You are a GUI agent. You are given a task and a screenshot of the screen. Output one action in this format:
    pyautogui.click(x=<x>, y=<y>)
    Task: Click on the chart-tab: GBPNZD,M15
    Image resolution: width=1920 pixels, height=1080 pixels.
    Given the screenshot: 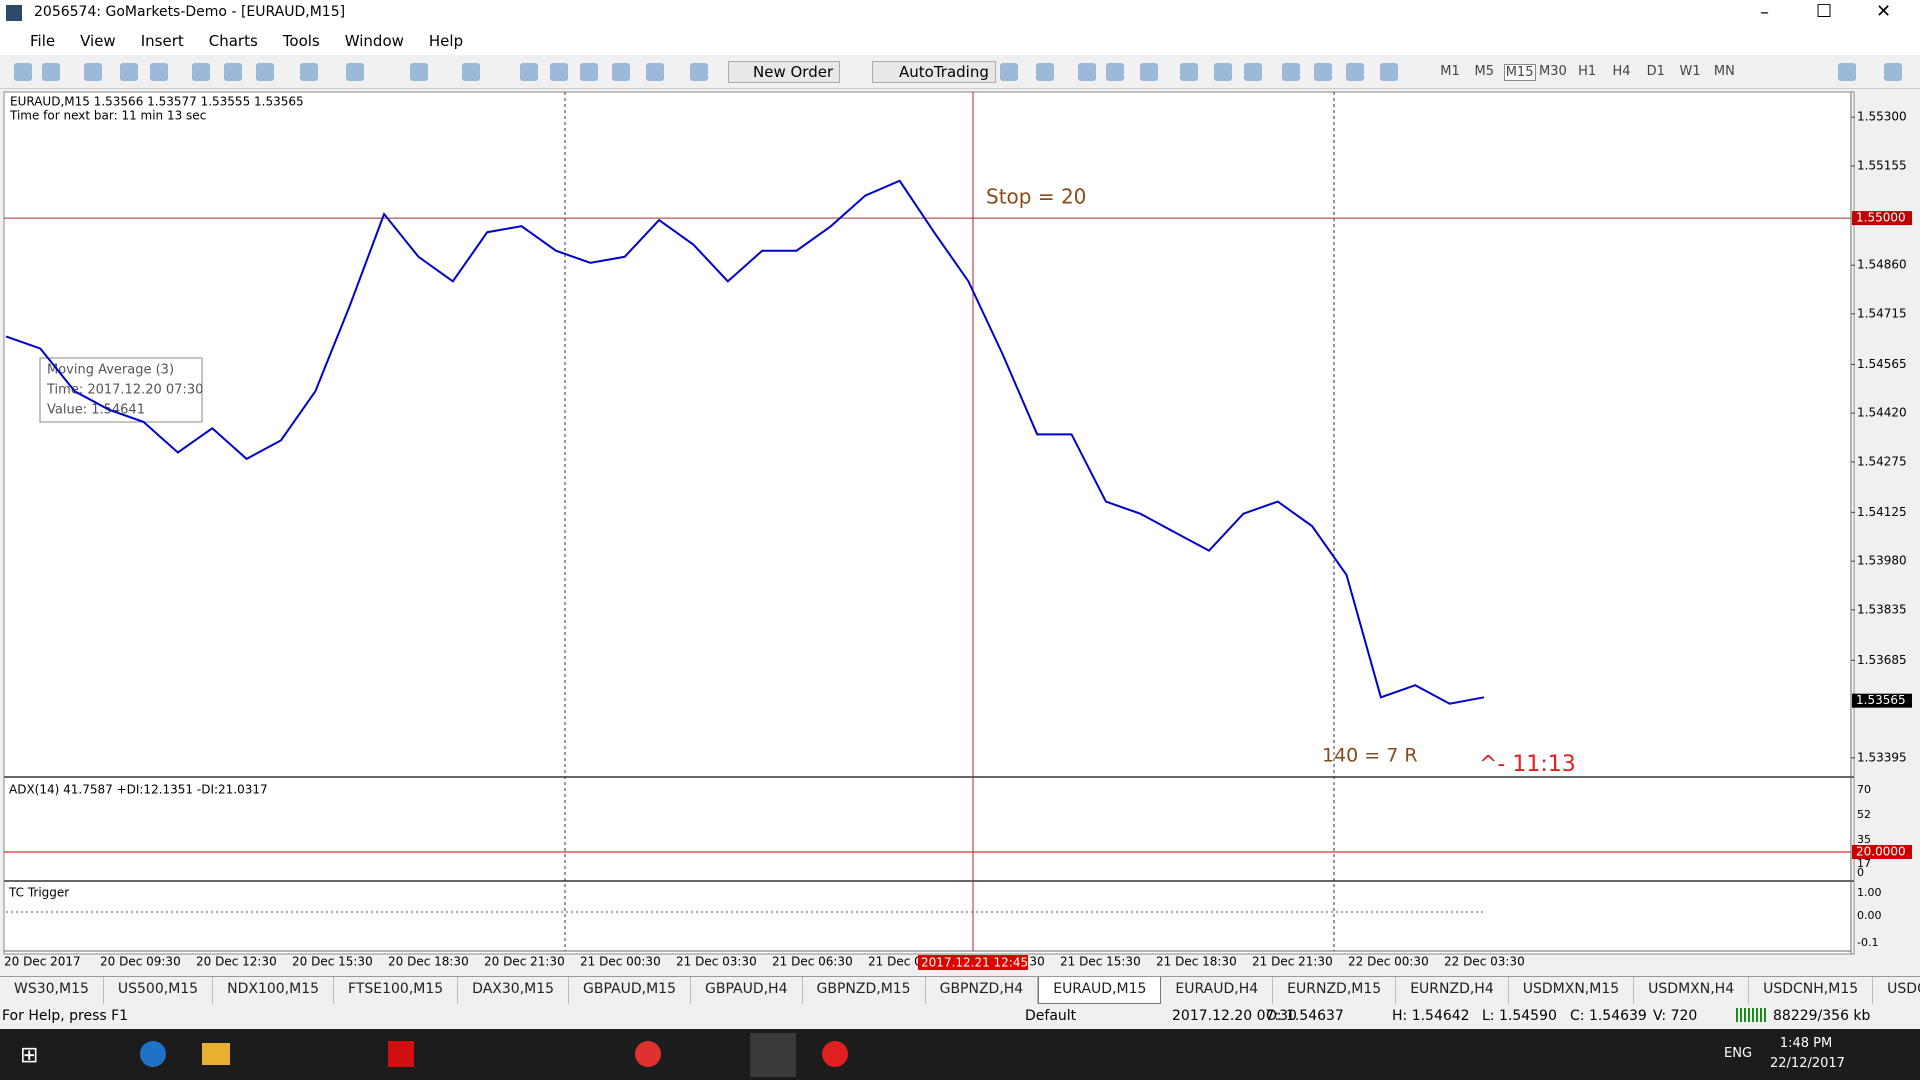 What is the action you would take?
    pyautogui.click(x=864, y=990)
    